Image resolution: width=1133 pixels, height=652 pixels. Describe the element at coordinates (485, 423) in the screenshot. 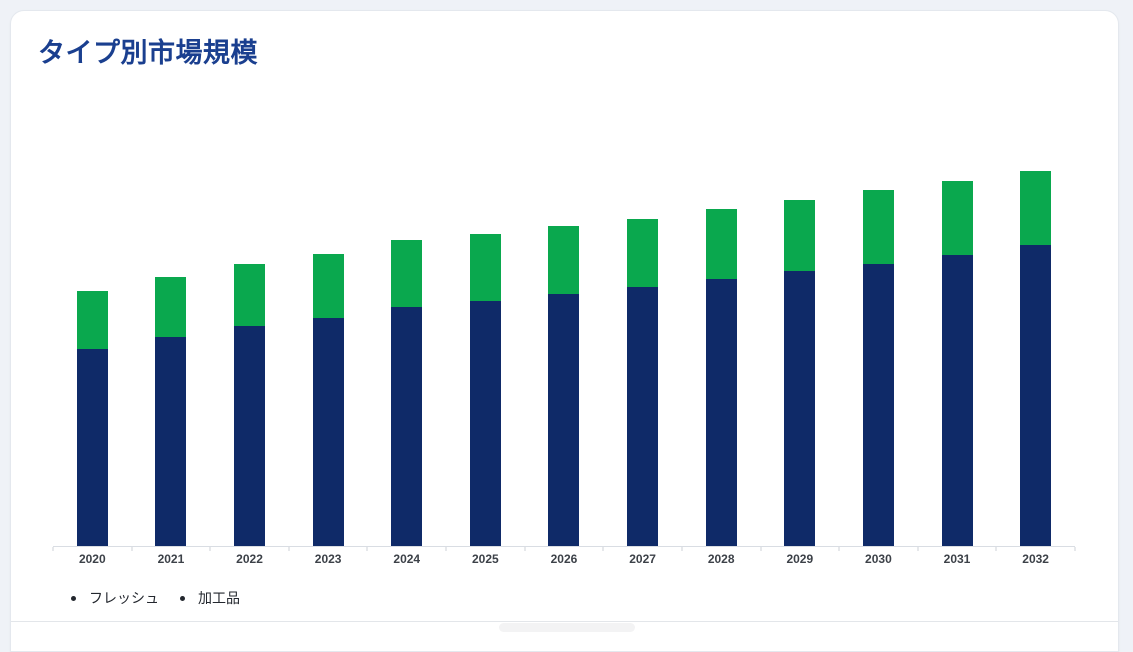

I see `bar-segment-fresh-2025` at that location.